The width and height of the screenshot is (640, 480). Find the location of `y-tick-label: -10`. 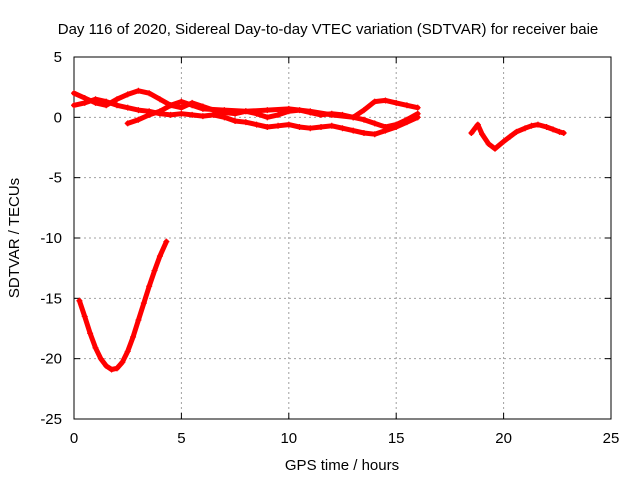

y-tick-label: -10 is located at coordinates (51, 238).